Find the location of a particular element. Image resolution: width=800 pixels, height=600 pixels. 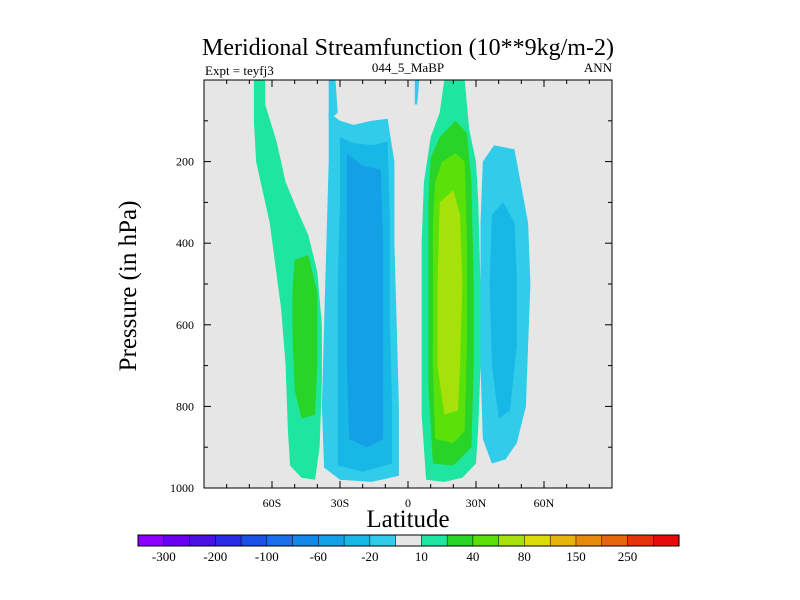

x-tick-label: 30N is located at coordinates (476, 503).